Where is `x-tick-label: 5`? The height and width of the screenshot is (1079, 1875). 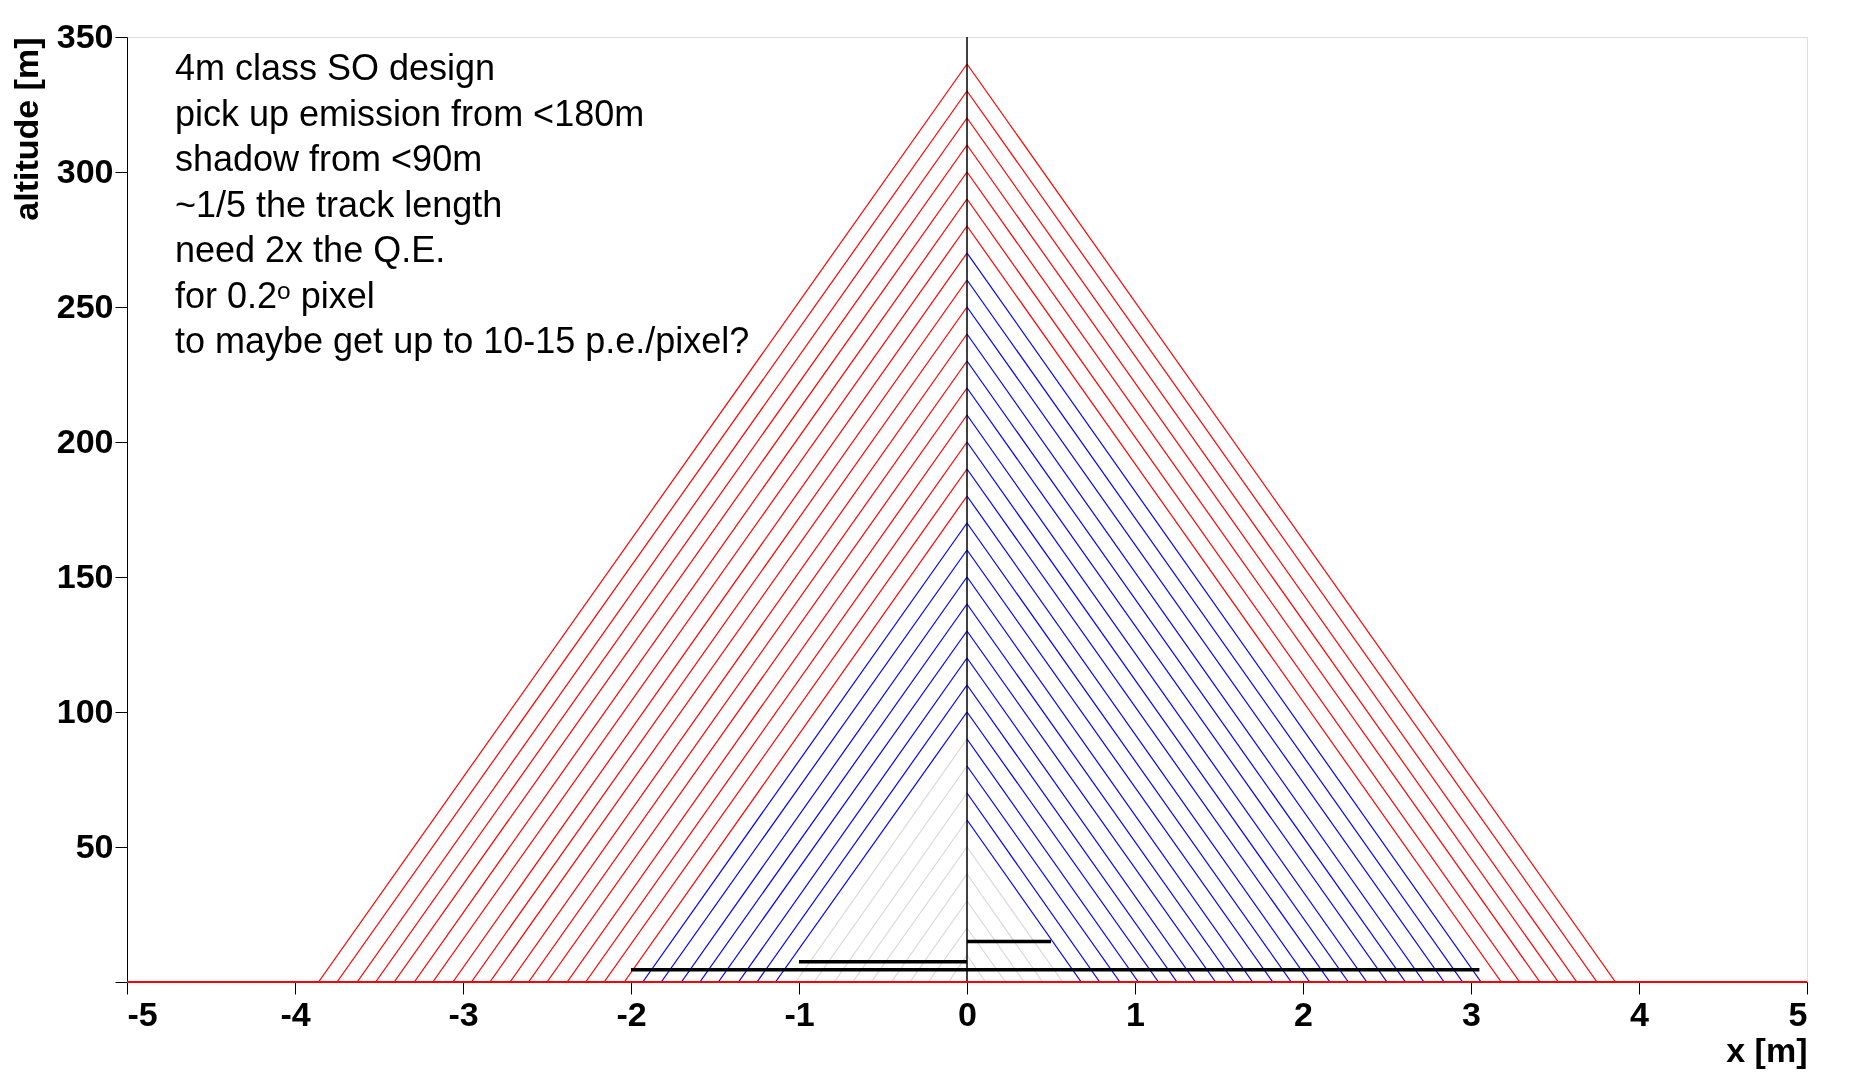 x-tick-label: 5 is located at coordinates (1798, 1013).